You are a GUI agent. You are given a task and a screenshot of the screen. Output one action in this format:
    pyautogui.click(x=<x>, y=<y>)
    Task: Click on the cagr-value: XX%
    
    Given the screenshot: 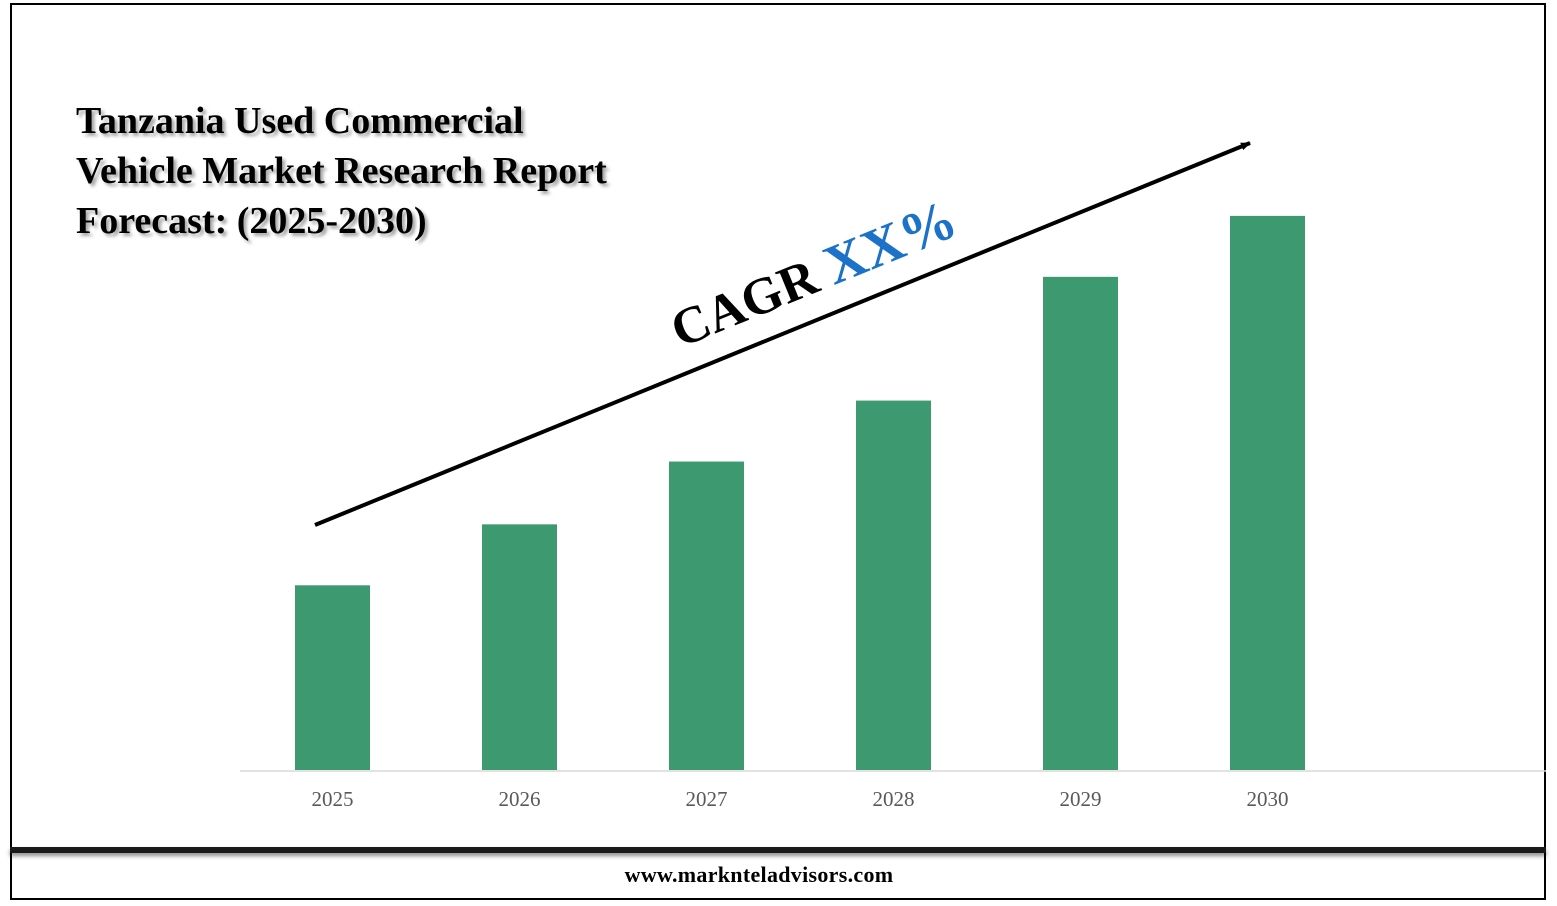 What is the action you would take?
    pyautogui.click(x=890, y=242)
    